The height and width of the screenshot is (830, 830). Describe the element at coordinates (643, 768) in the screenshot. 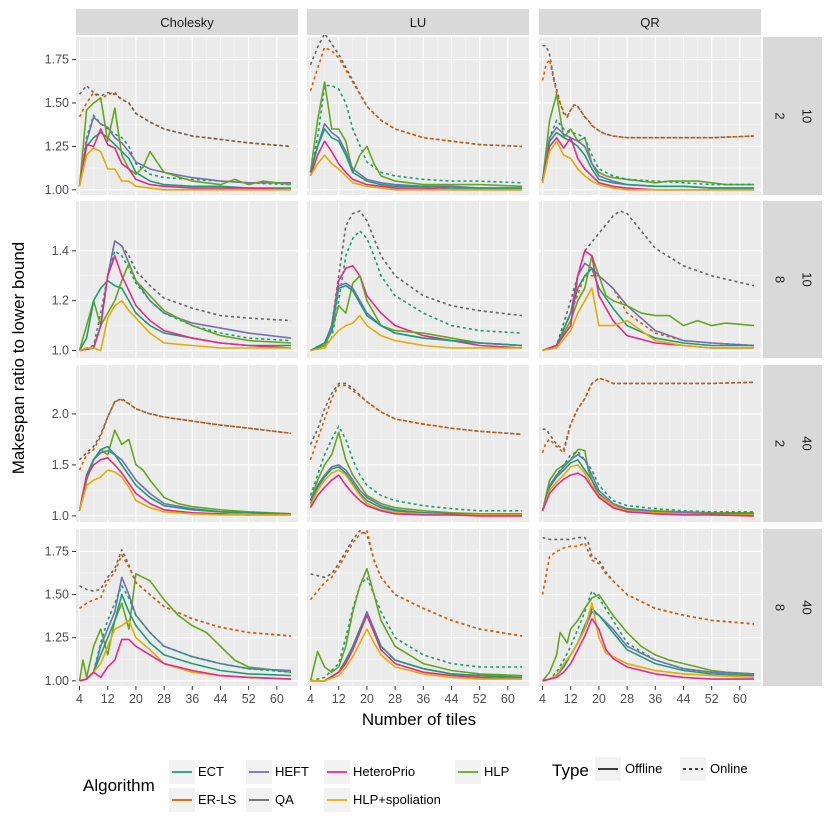

I see `legend-type-label: Offline` at that location.